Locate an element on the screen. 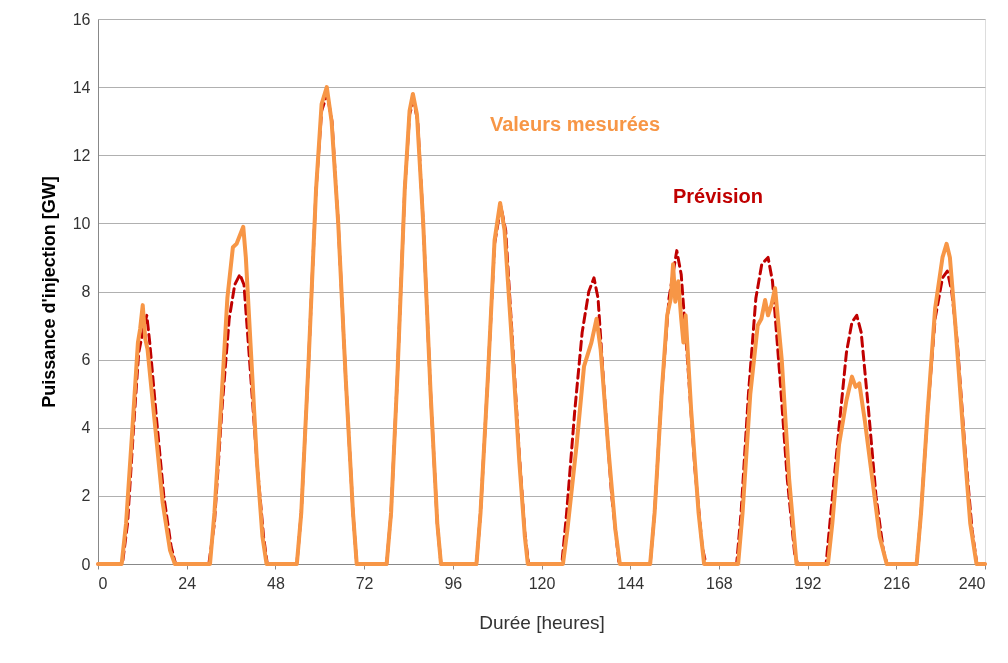  y-tick-label: 10 is located at coordinates (81, 223).